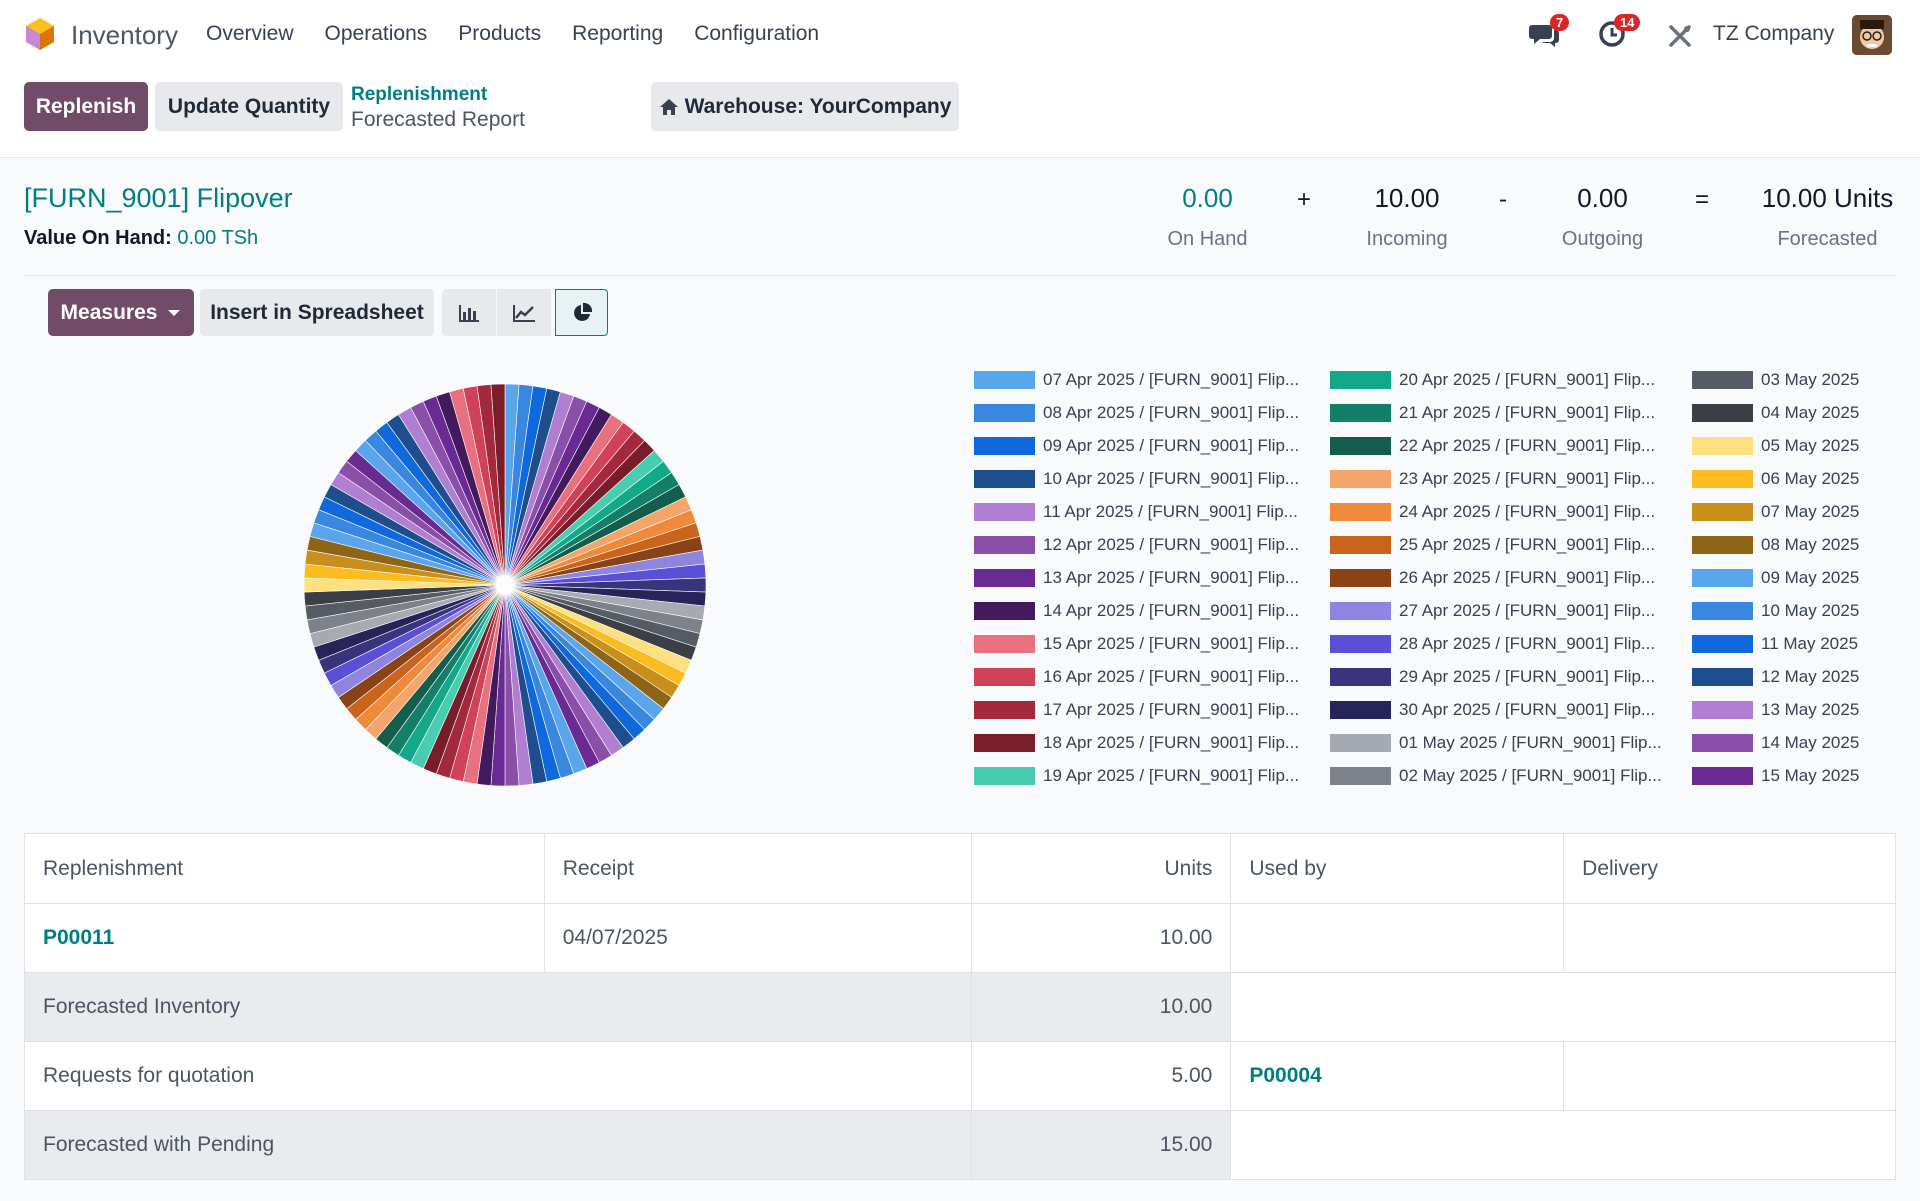 The image size is (1920, 1201). I want to click on menu-configuration: Configuration, so click(757, 33).